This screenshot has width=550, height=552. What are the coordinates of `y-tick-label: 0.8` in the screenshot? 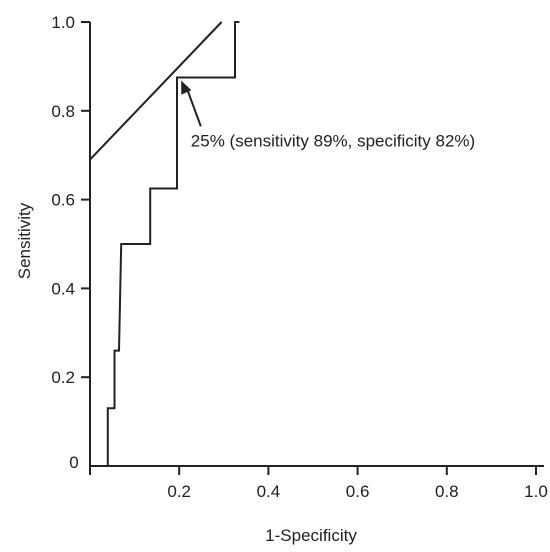 It's located at (63, 111).